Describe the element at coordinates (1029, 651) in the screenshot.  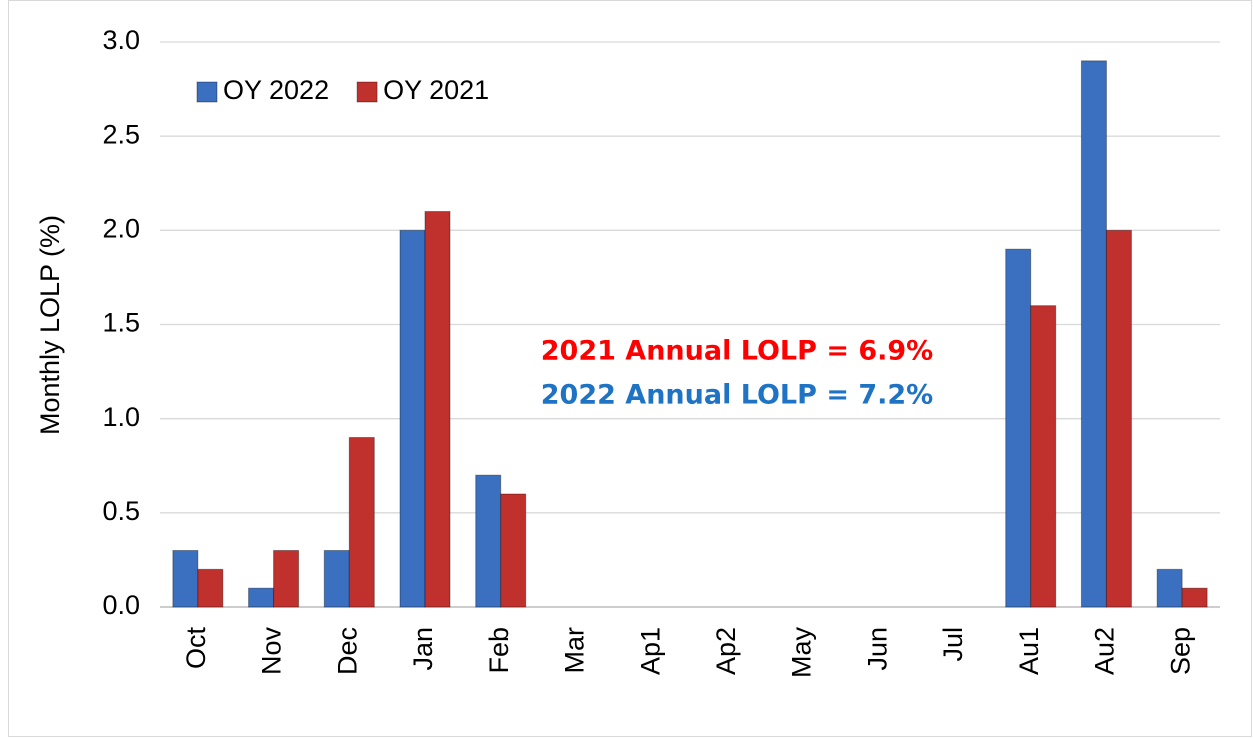
I see `x-tick-label: Au1` at that location.